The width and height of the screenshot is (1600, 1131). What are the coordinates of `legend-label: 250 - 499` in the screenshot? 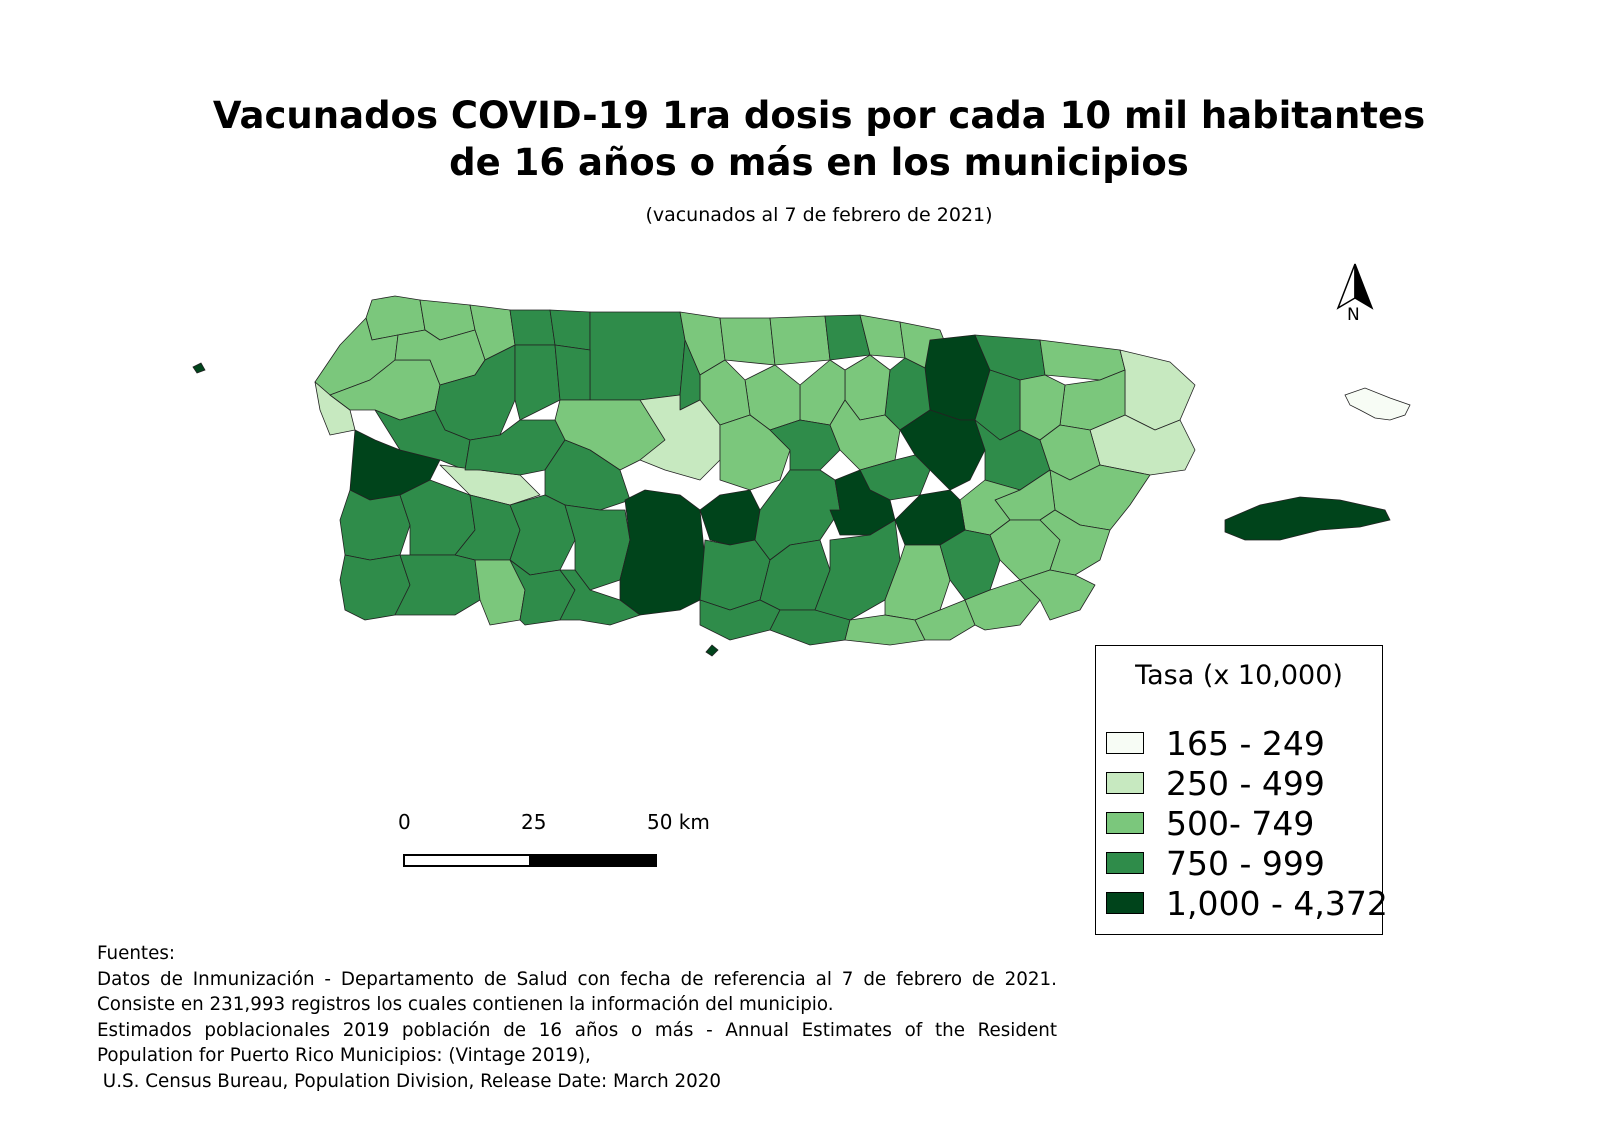 It's located at (1245, 783).